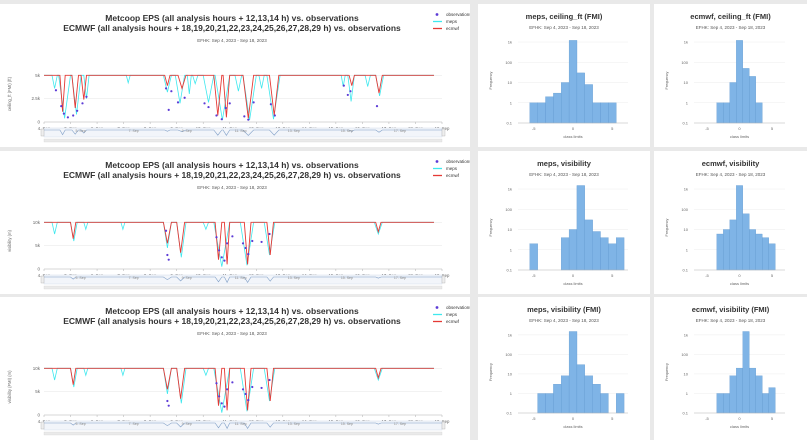 This screenshot has height=440, width=807. I want to click on y-axis-label: visibility (m), so click(9, 240).